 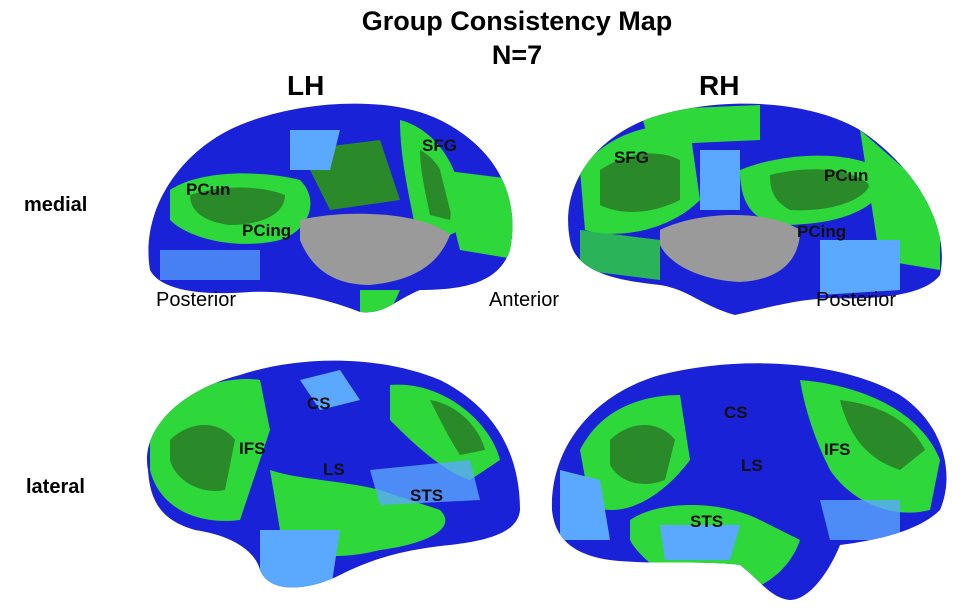 What do you see at coordinates (719, 85) in the screenshot?
I see `rh-header: RH` at bounding box center [719, 85].